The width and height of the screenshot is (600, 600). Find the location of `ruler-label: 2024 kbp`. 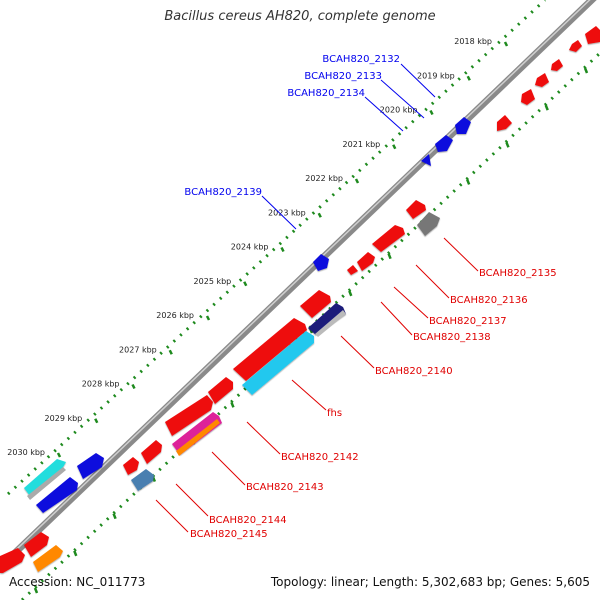

ruler-label: 2024 kbp is located at coordinates (250, 247).